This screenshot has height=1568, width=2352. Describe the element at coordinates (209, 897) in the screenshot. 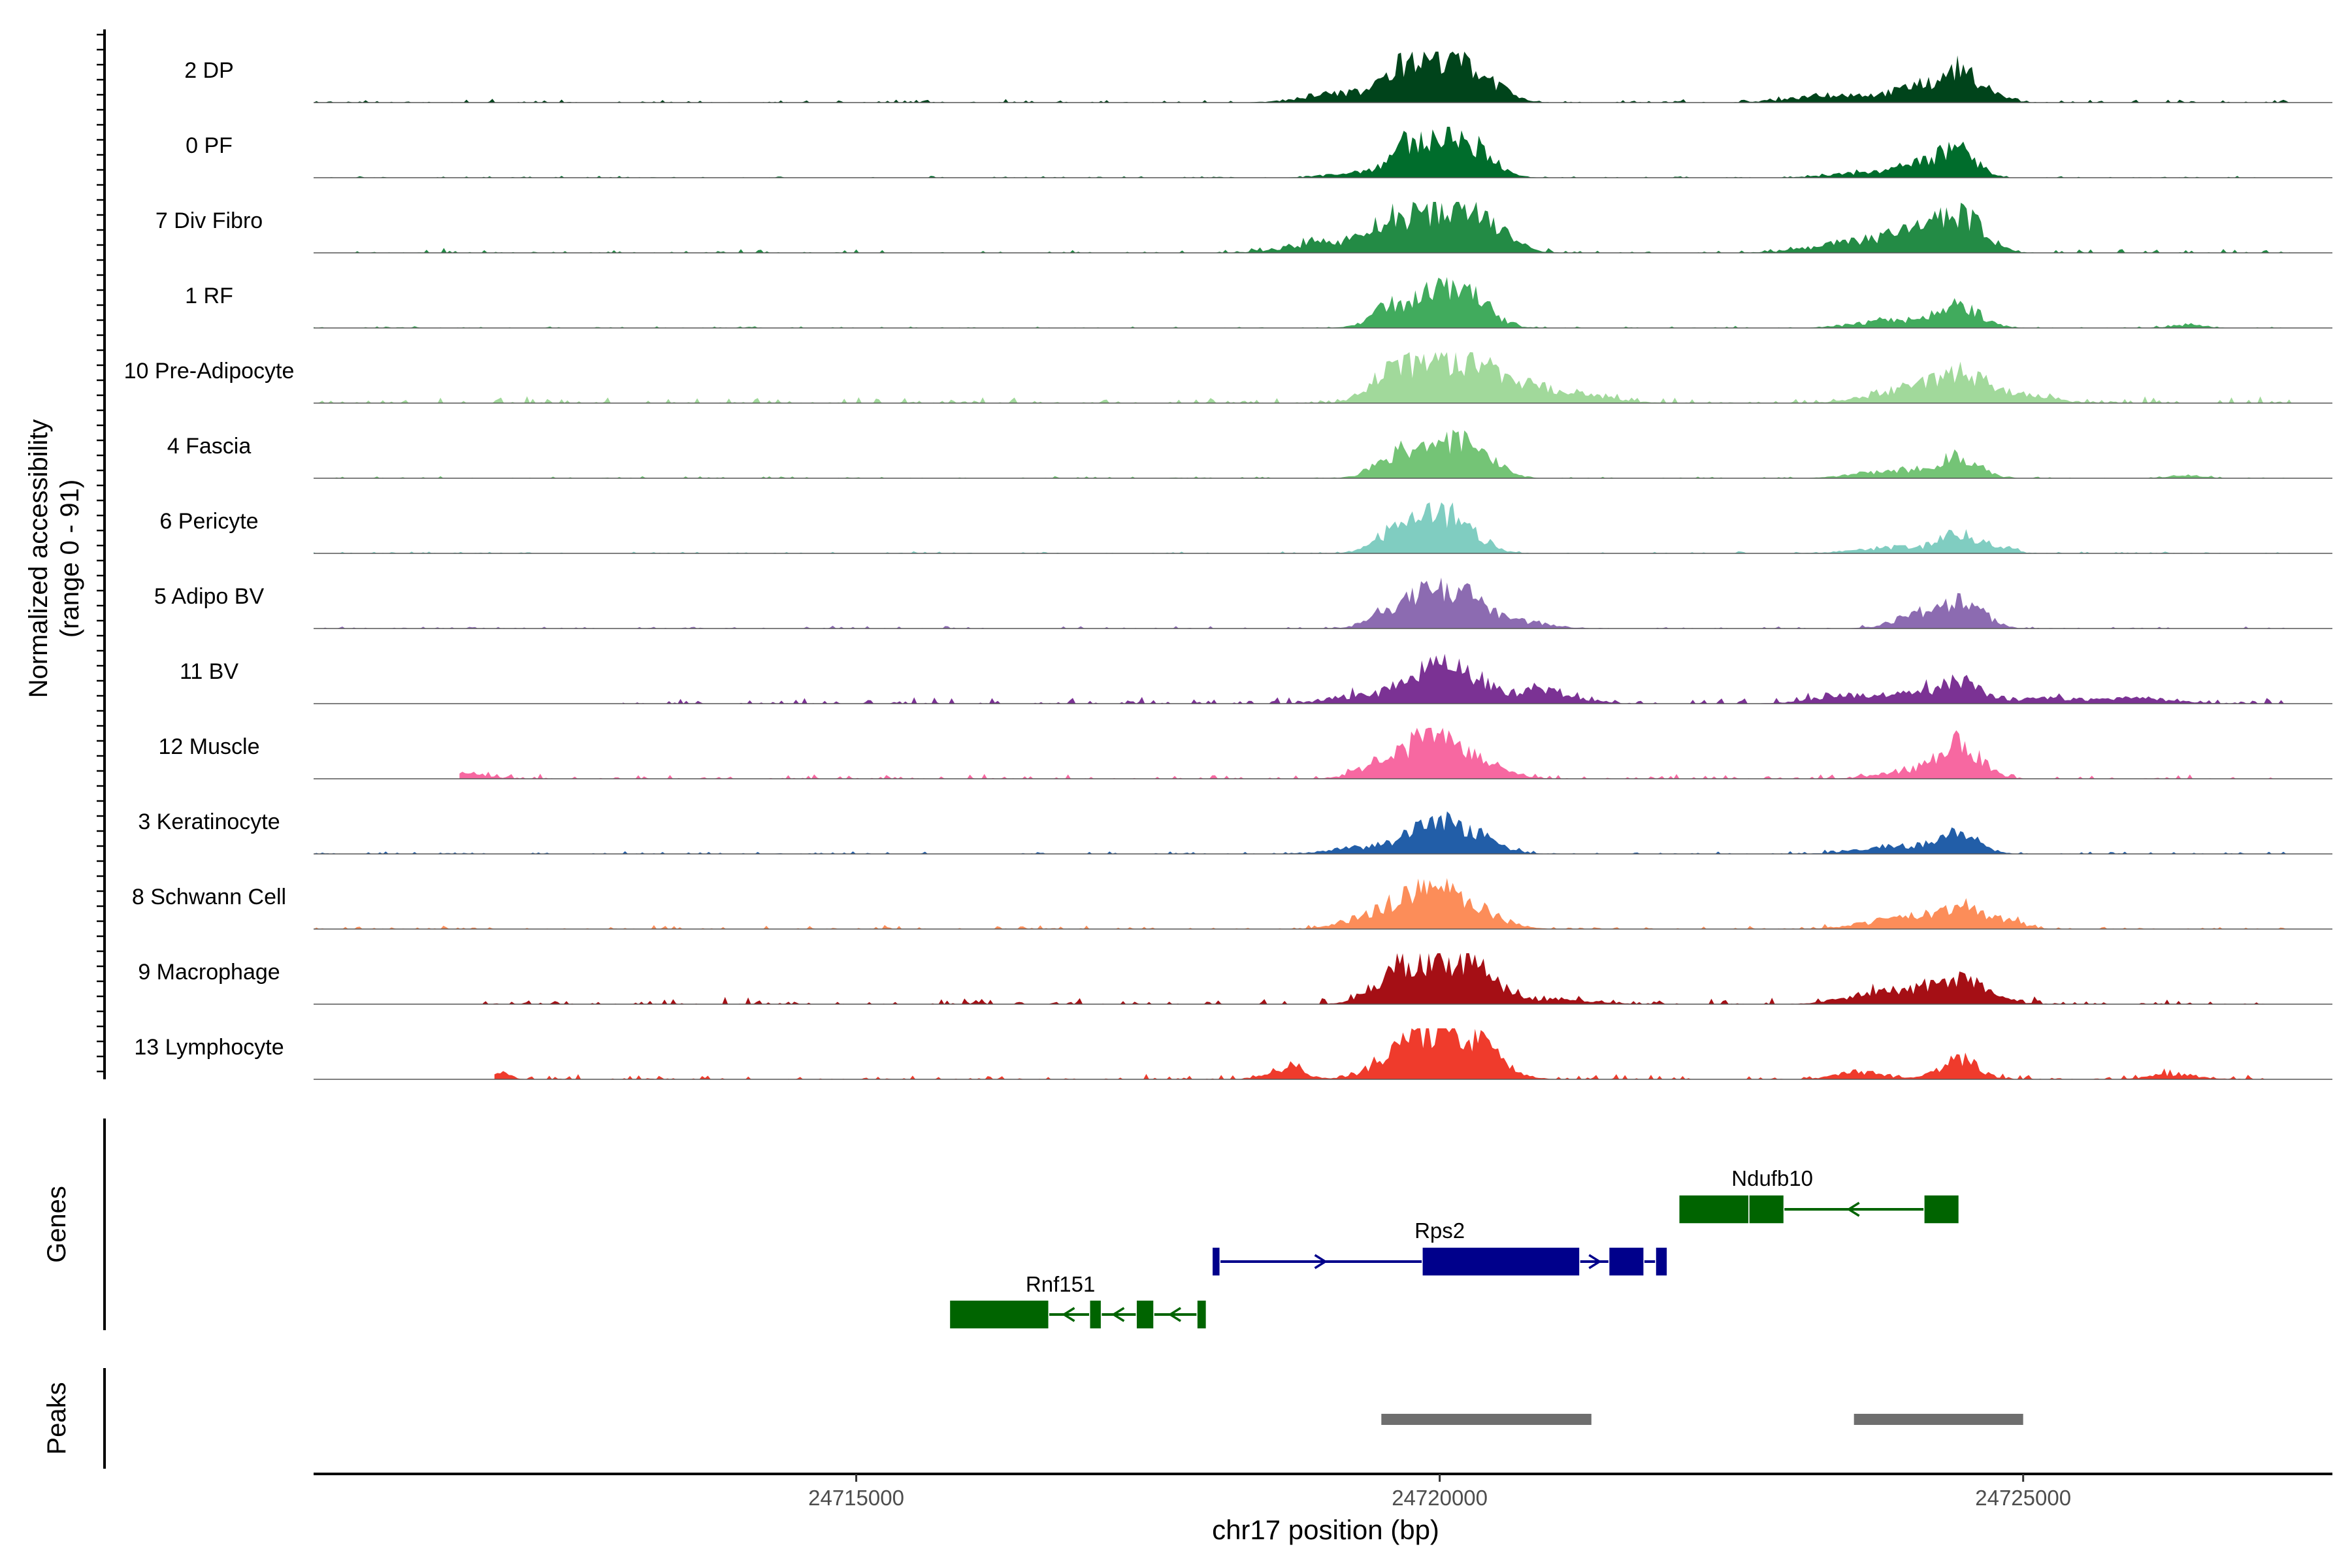

I see `track-label: 8 Schwann Cell` at that location.